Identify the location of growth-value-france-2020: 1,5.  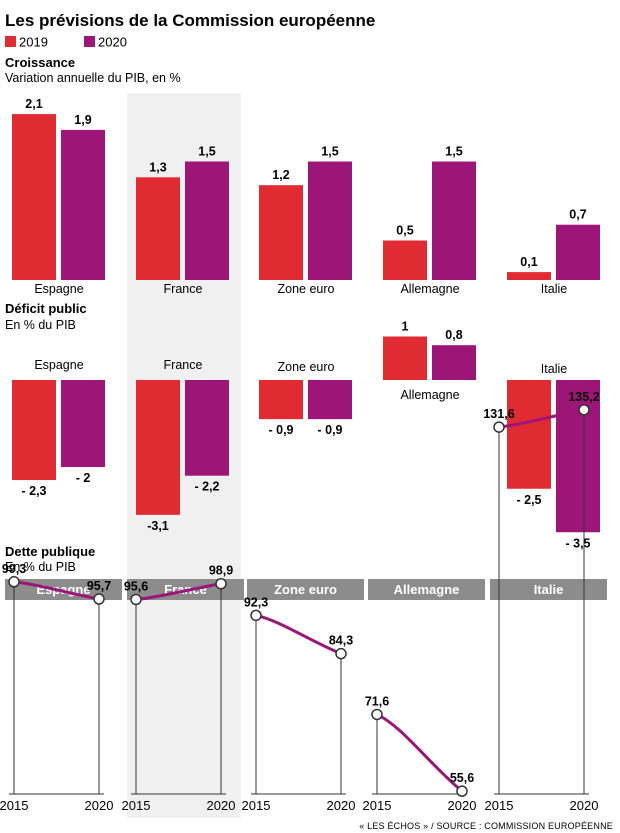
(206, 152).